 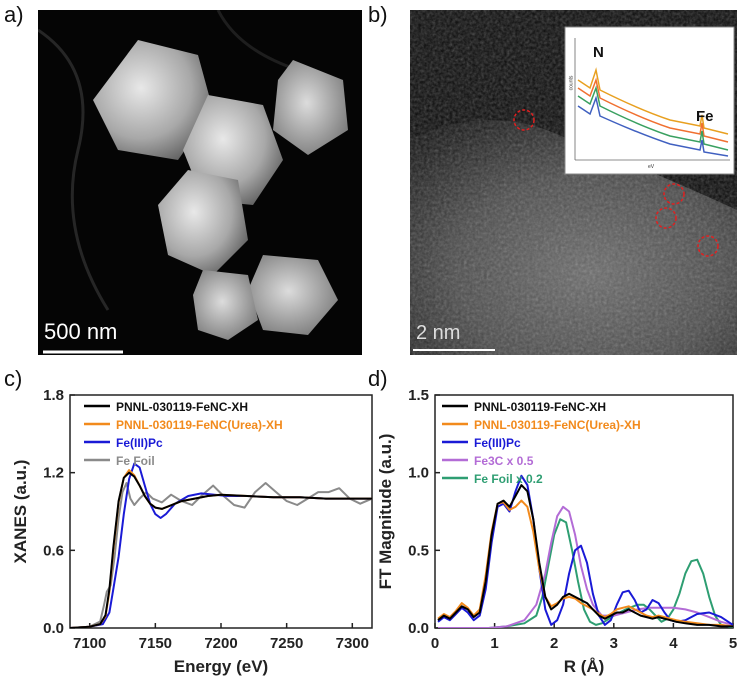 I want to click on panel-label-a: a), so click(x=14, y=14).